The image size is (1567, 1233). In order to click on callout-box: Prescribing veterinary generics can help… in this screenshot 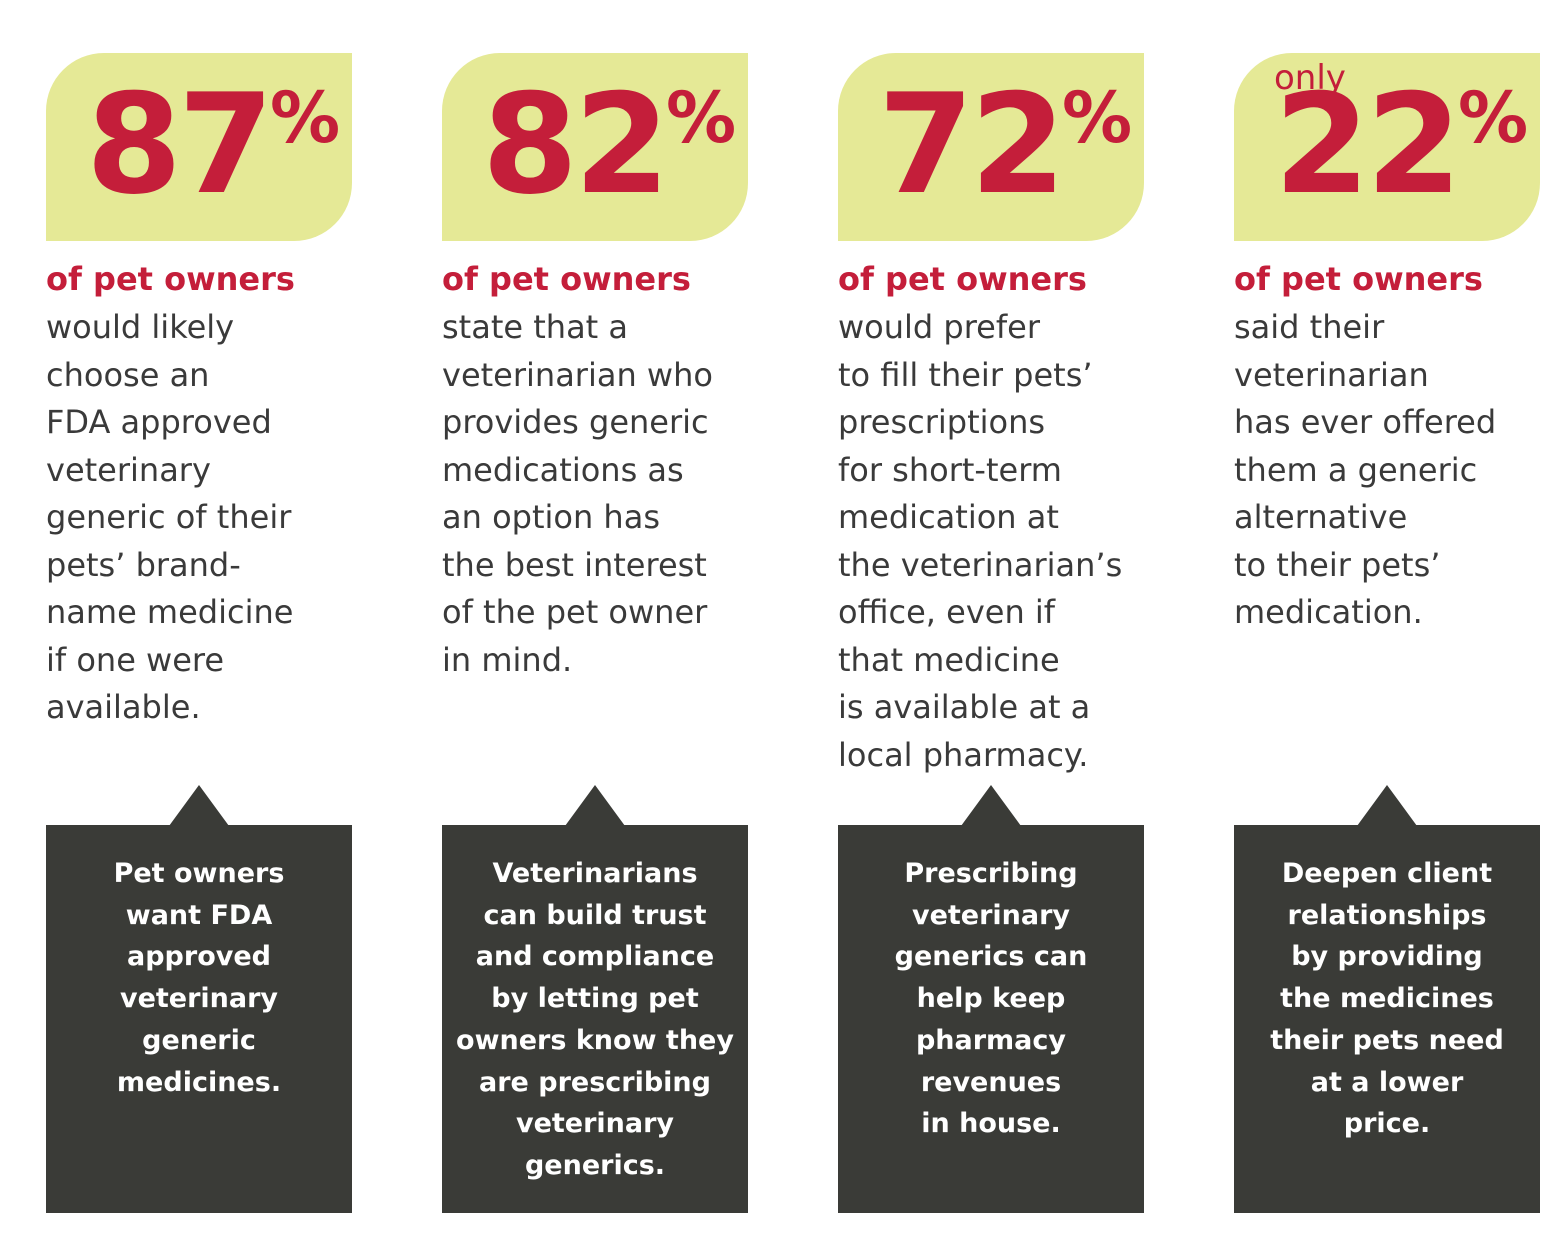, I will do `click(991, 999)`.